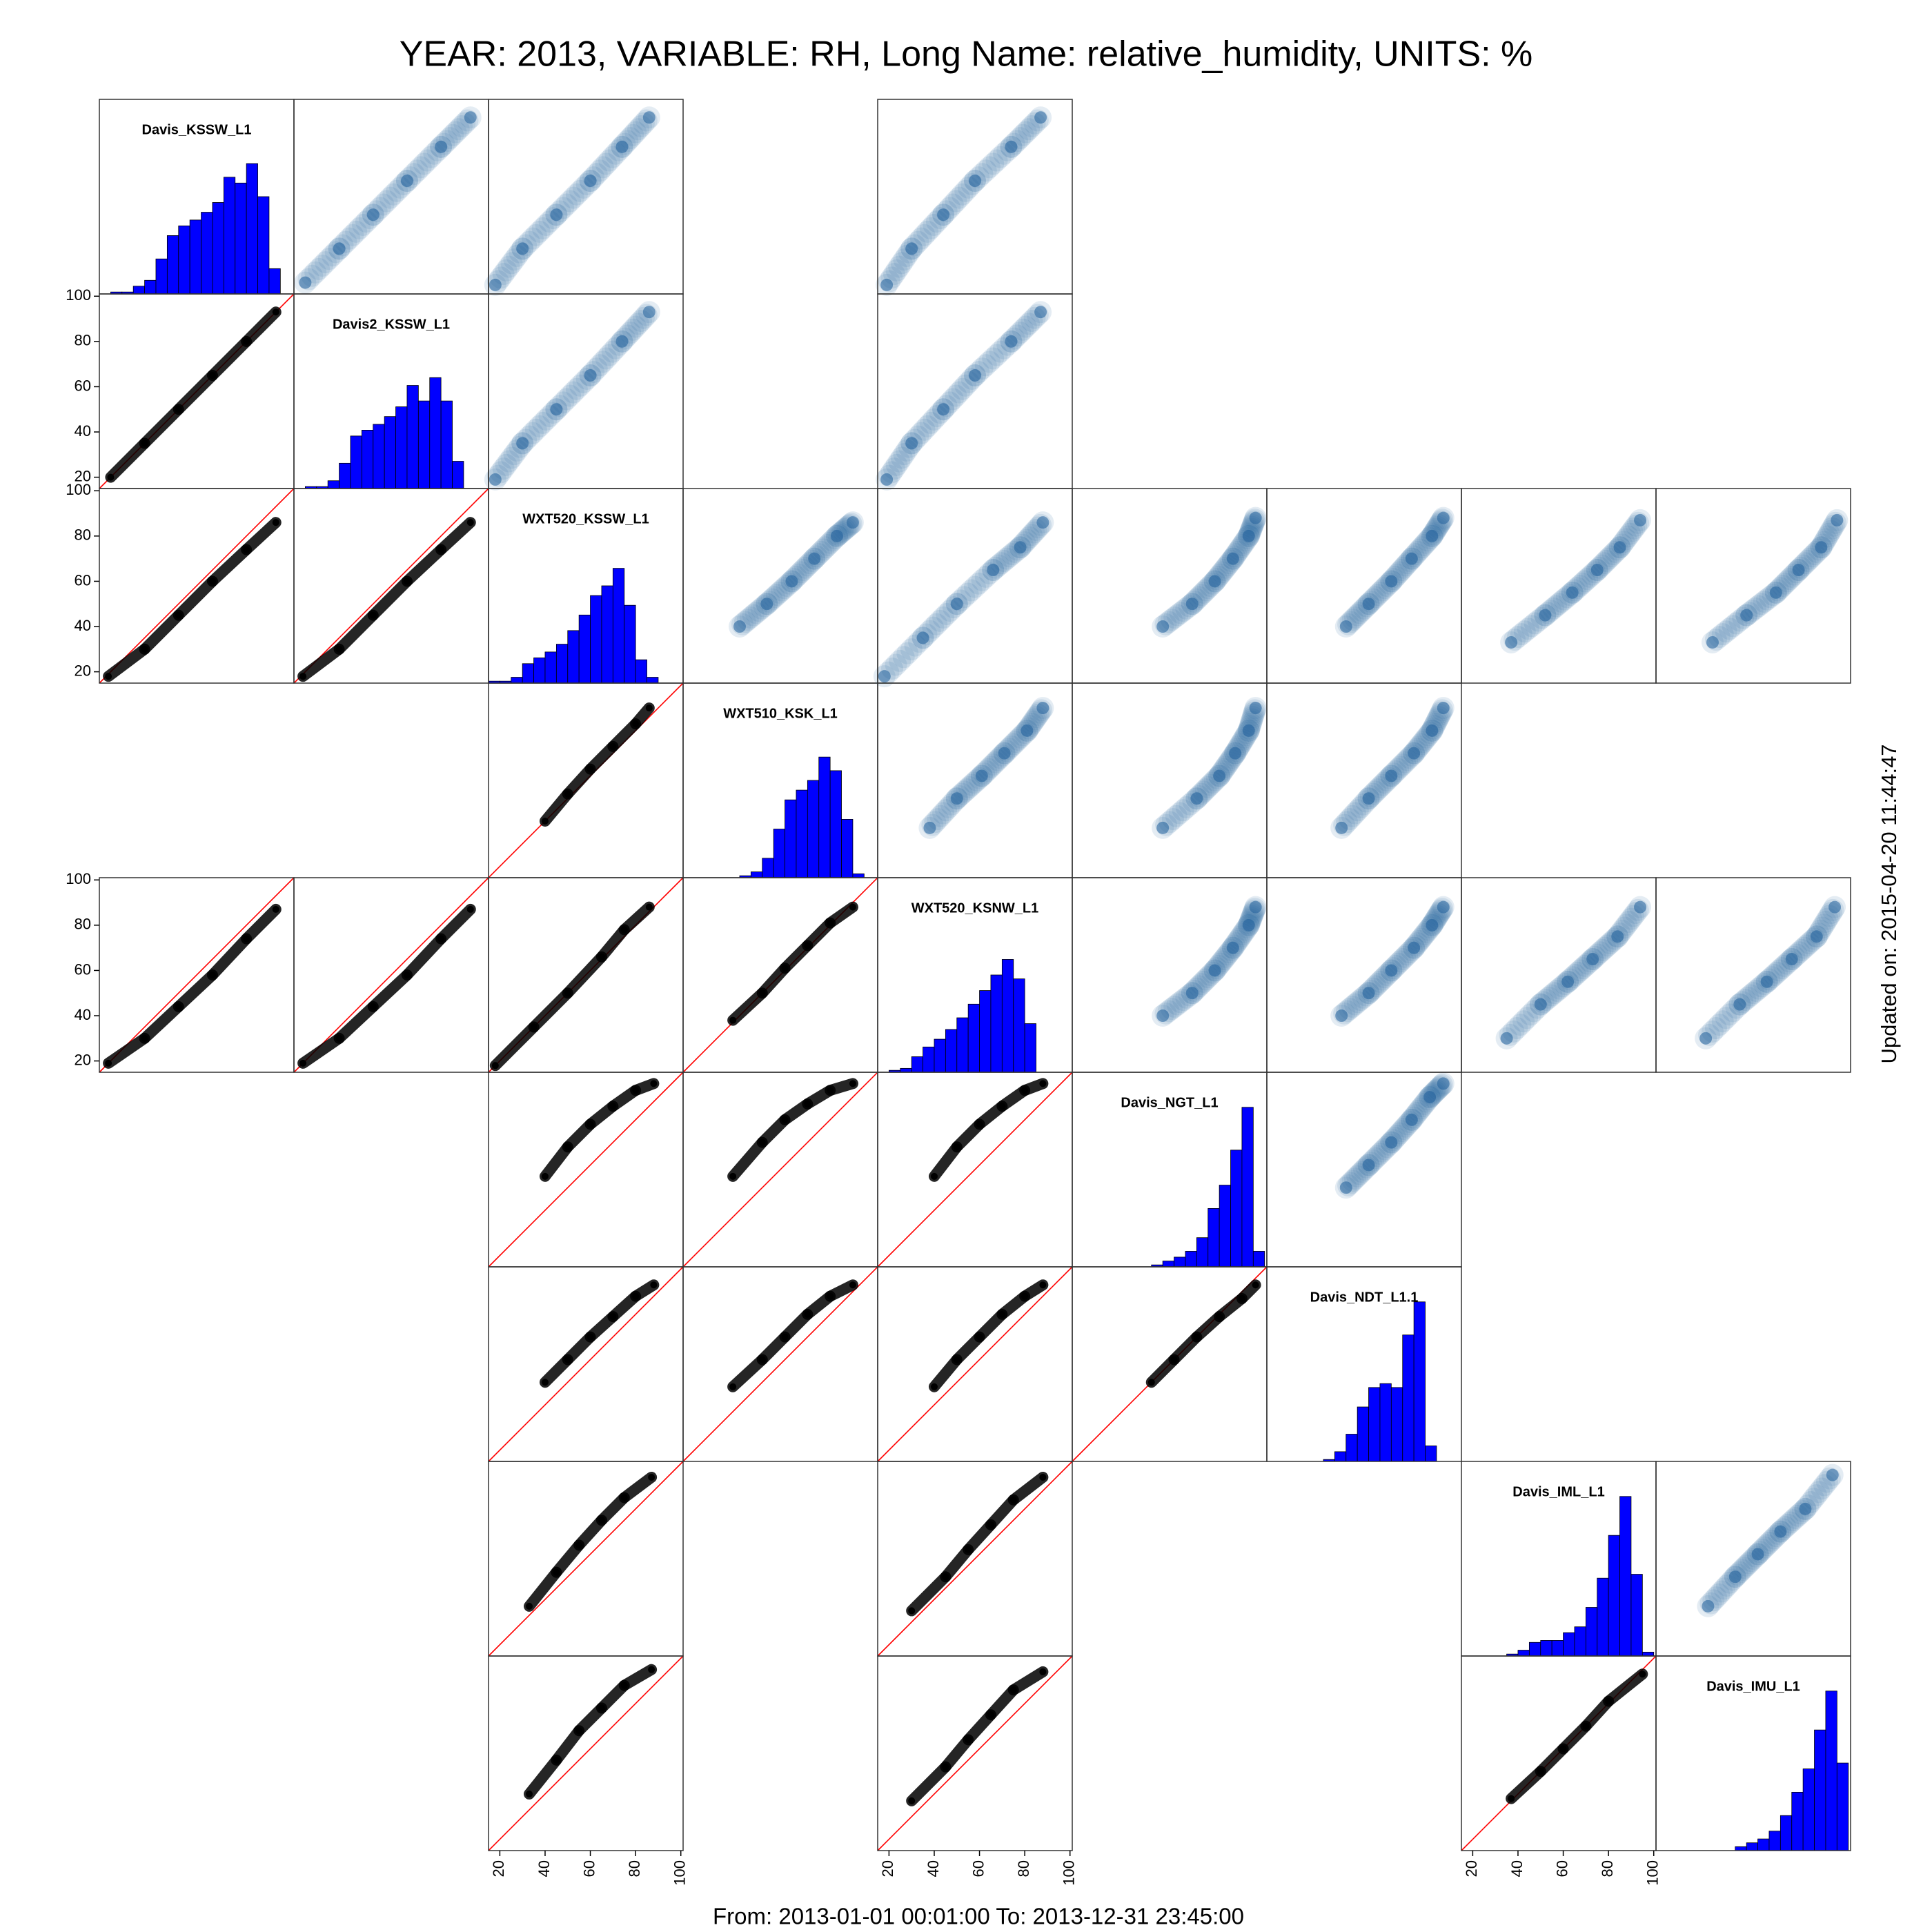 The width and height of the screenshot is (1932, 1932). Describe the element at coordinates (391, 324) in the screenshot. I see `variable-label: Davis2_KSSW_L1` at that location.